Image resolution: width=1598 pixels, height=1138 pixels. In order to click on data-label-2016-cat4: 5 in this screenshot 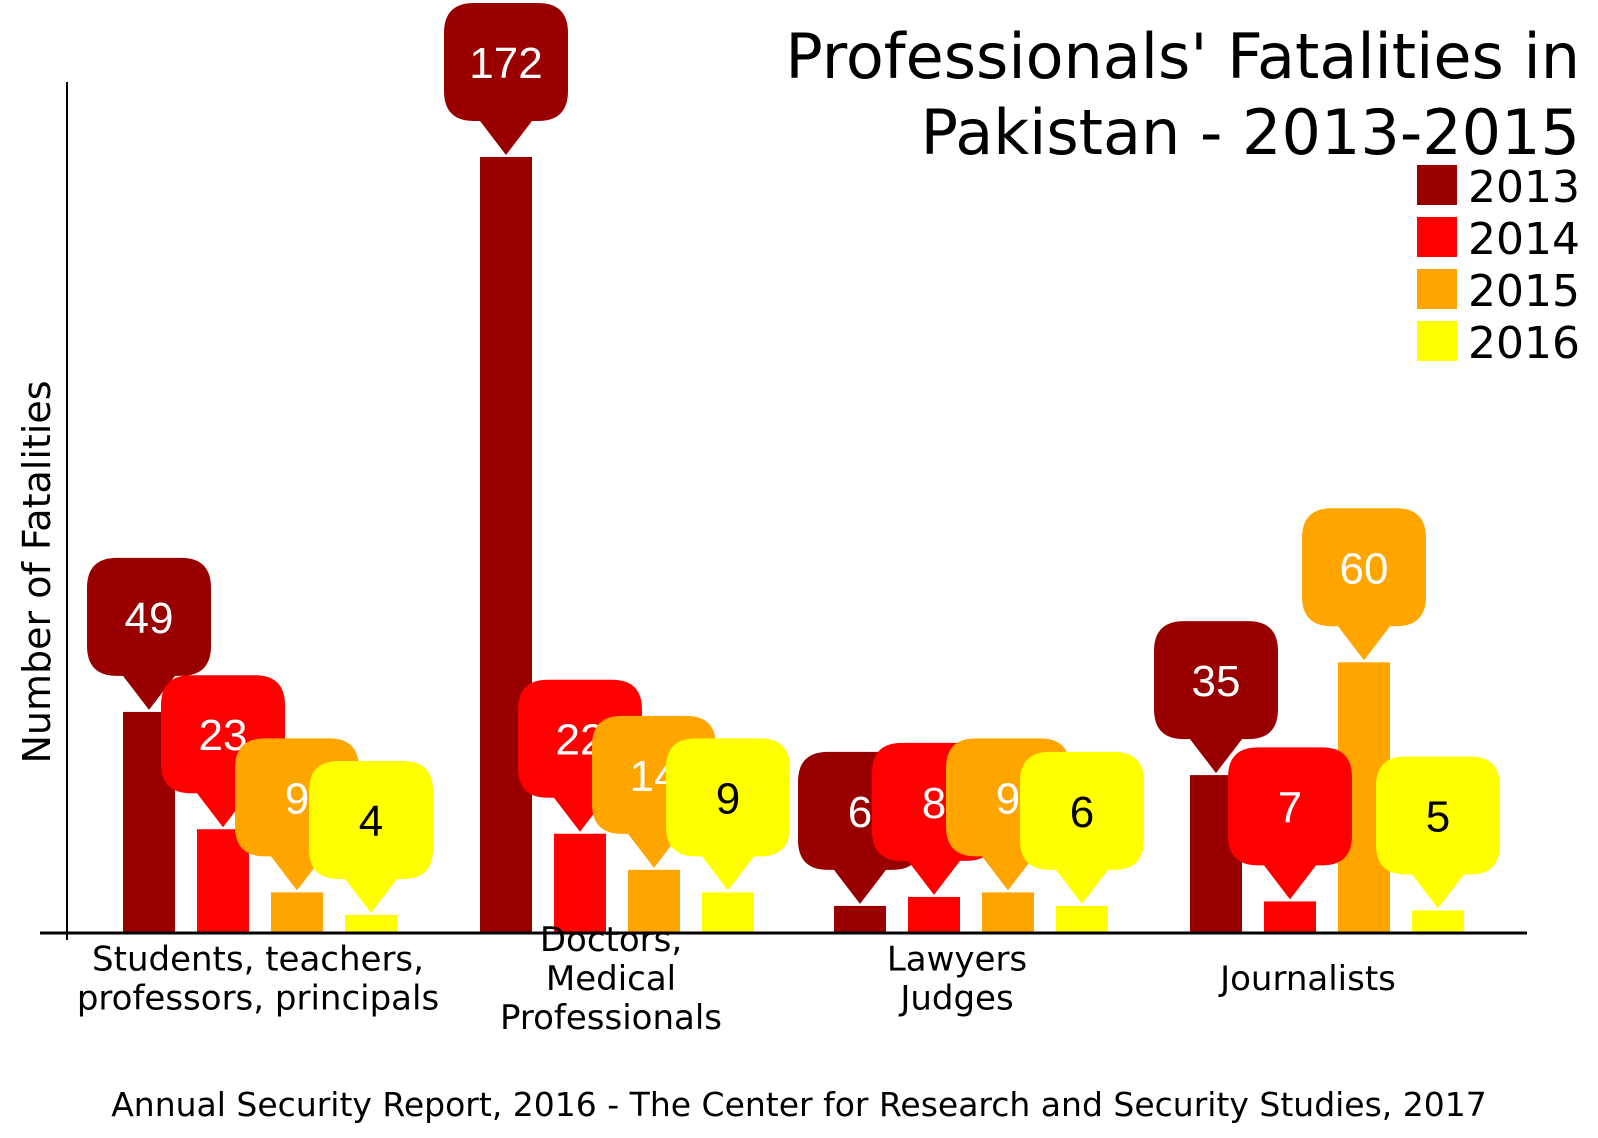, I will do `click(1438, 832)`.